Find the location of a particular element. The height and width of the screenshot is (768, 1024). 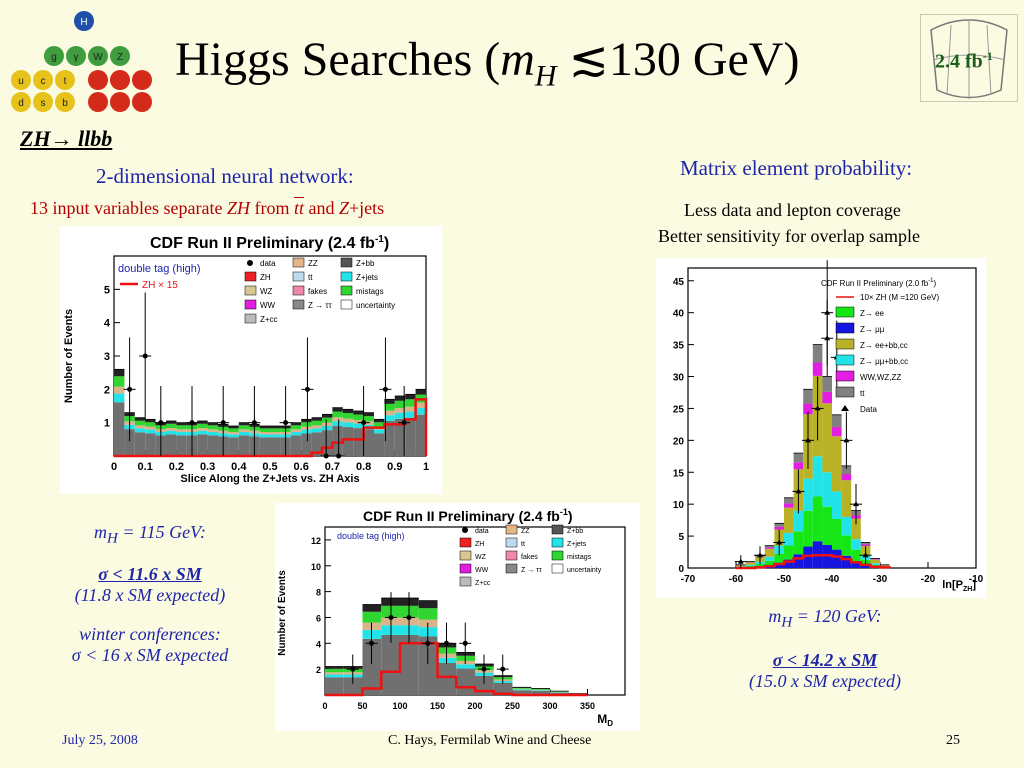

chart-title-sup: -1 is located at coordinates (379, 239).